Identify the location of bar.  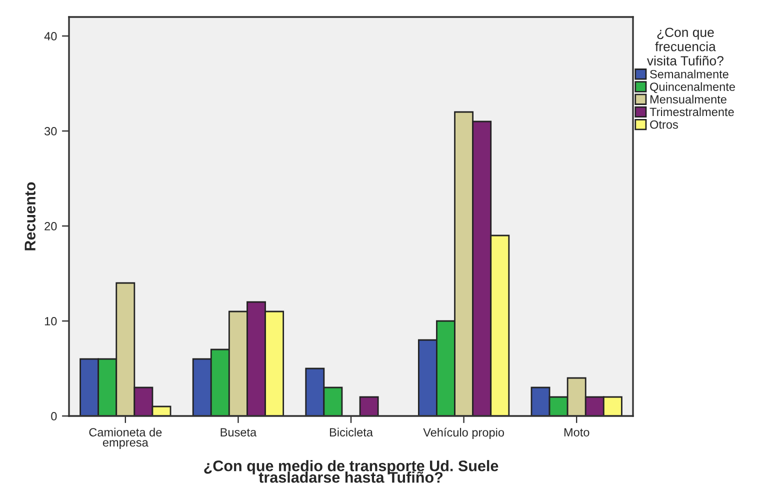
(369, 406).